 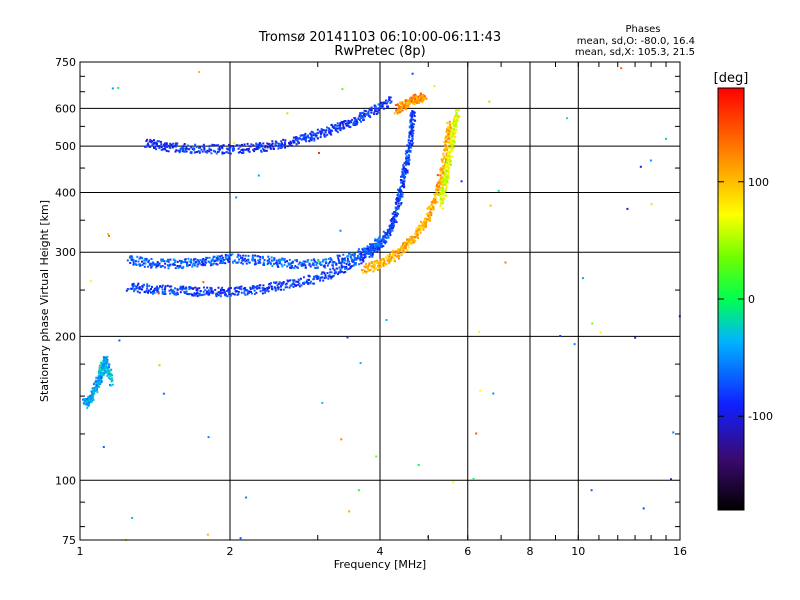 I want to click on y-tick-label: 200, so click(x=65, y=336).